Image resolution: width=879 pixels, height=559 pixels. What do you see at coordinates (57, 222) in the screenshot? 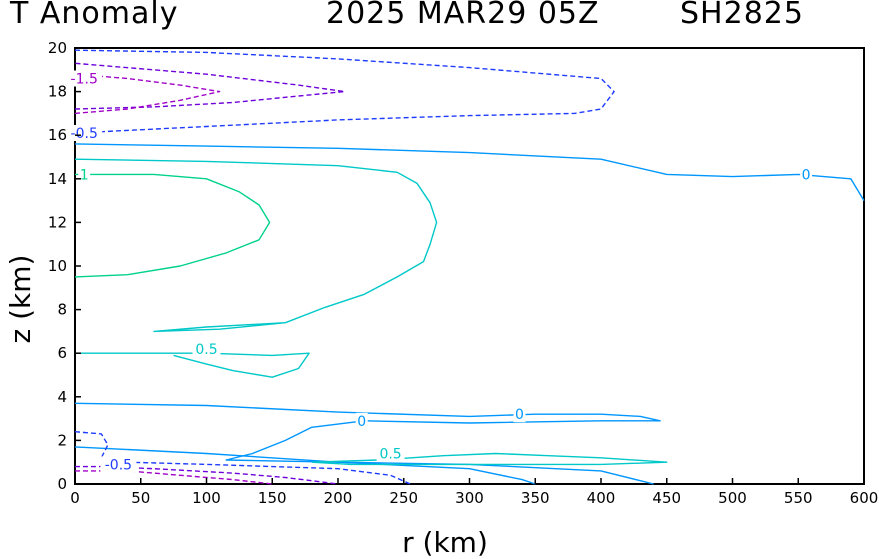
I see `y-tick-label: 12` at bounding box center [57, 222].